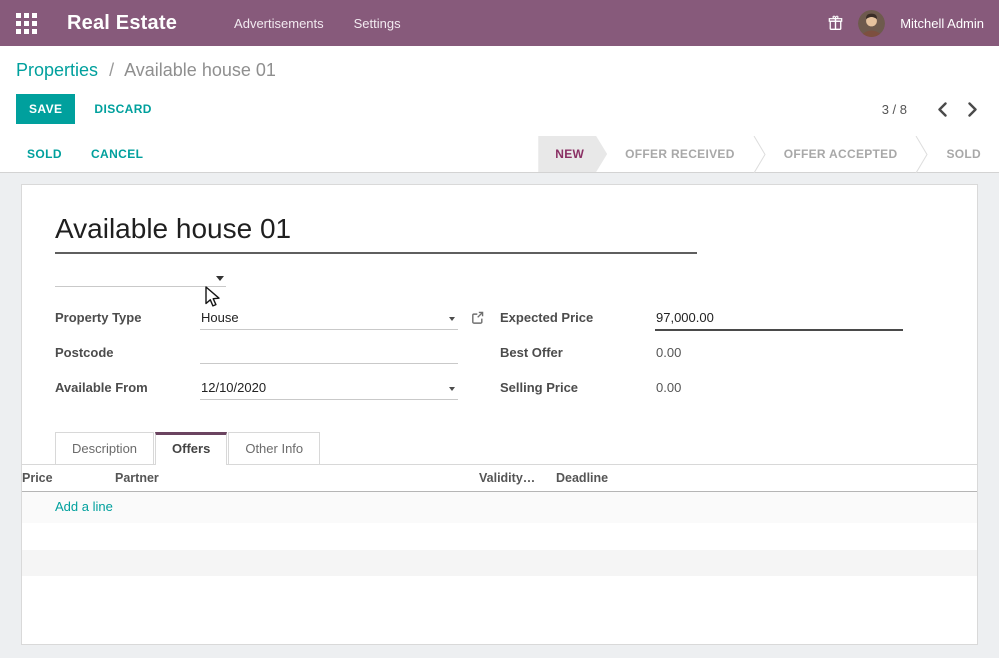 The height and width of the screenshot is (658, 999). Describe the element at coordinates (46, 109) in the screenshot. I see `save-button: SAVE` at that location.